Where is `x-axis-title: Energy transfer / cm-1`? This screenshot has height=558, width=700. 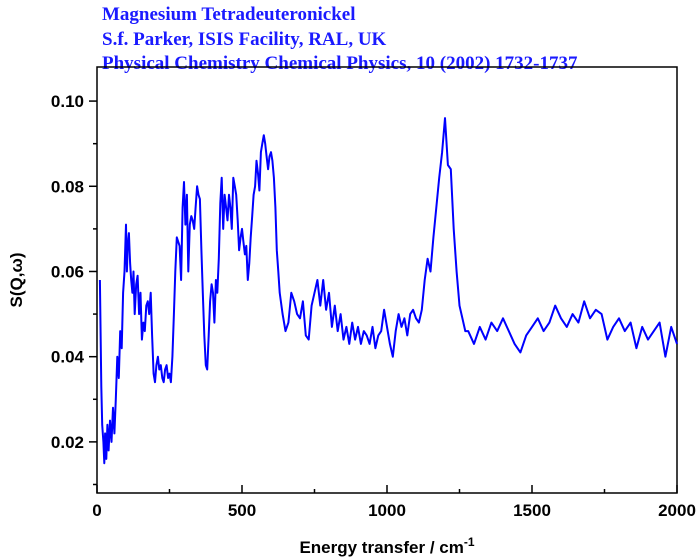 x-axis-title: Energy transfer / cm-1 is located at coordinates (386, 546).